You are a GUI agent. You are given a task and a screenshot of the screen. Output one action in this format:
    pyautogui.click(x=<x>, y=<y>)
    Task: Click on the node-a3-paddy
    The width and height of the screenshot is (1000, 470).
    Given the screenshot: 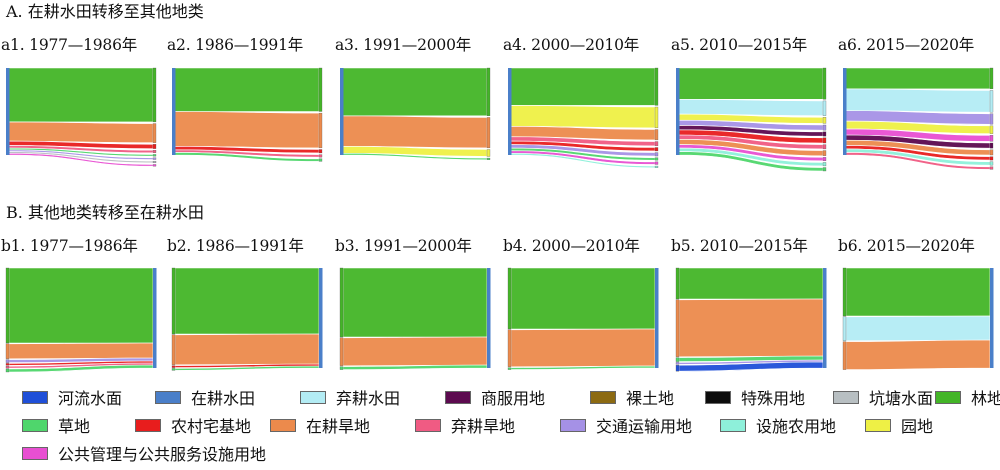 What is the action you would take?
    pyautogui.click(x=342, y=111)
    